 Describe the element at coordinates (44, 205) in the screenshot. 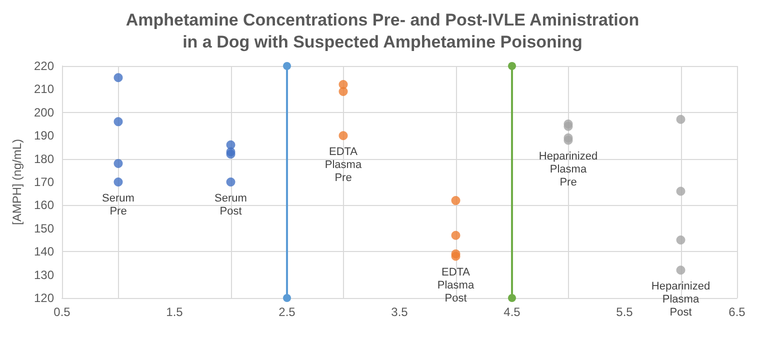

I see `y-tick-label: 160` at that location.